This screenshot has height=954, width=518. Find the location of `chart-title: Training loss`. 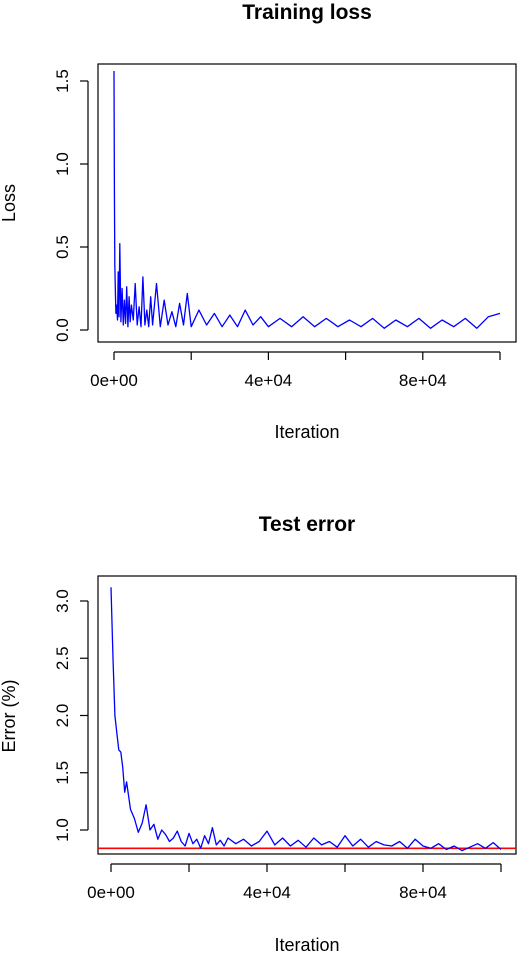

chart-title: Training loss is located at coordinates (307, 12).